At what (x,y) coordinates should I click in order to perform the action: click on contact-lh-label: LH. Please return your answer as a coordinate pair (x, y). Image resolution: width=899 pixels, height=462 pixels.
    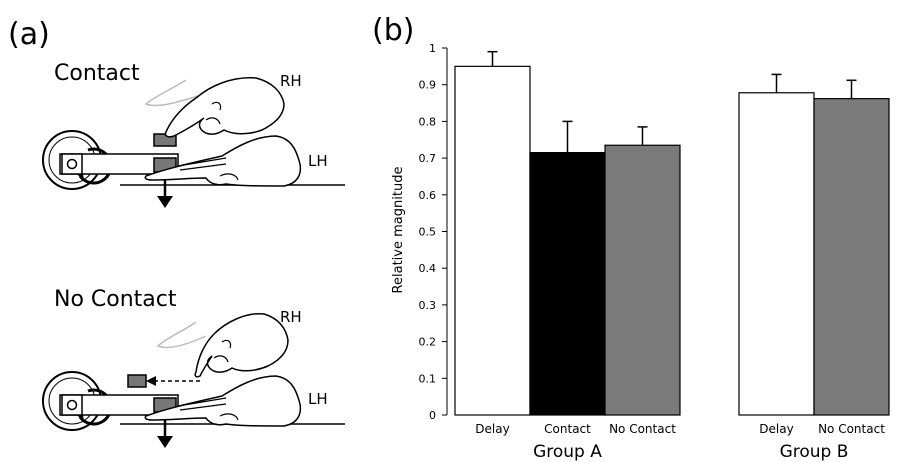
    Looking at the image, I should click on (318, 161).